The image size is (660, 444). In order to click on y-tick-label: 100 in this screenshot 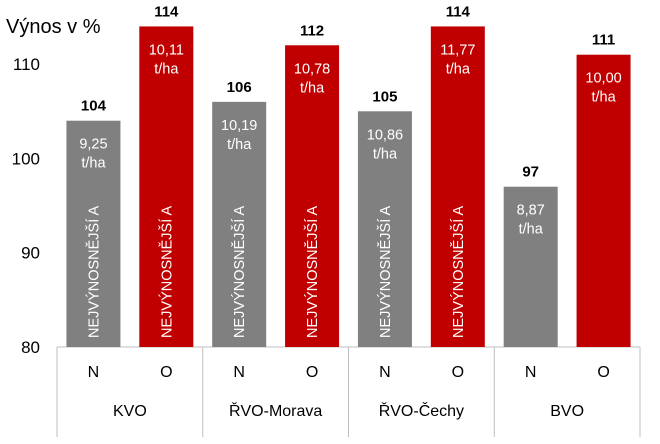, I will do `click(26, 158)`.